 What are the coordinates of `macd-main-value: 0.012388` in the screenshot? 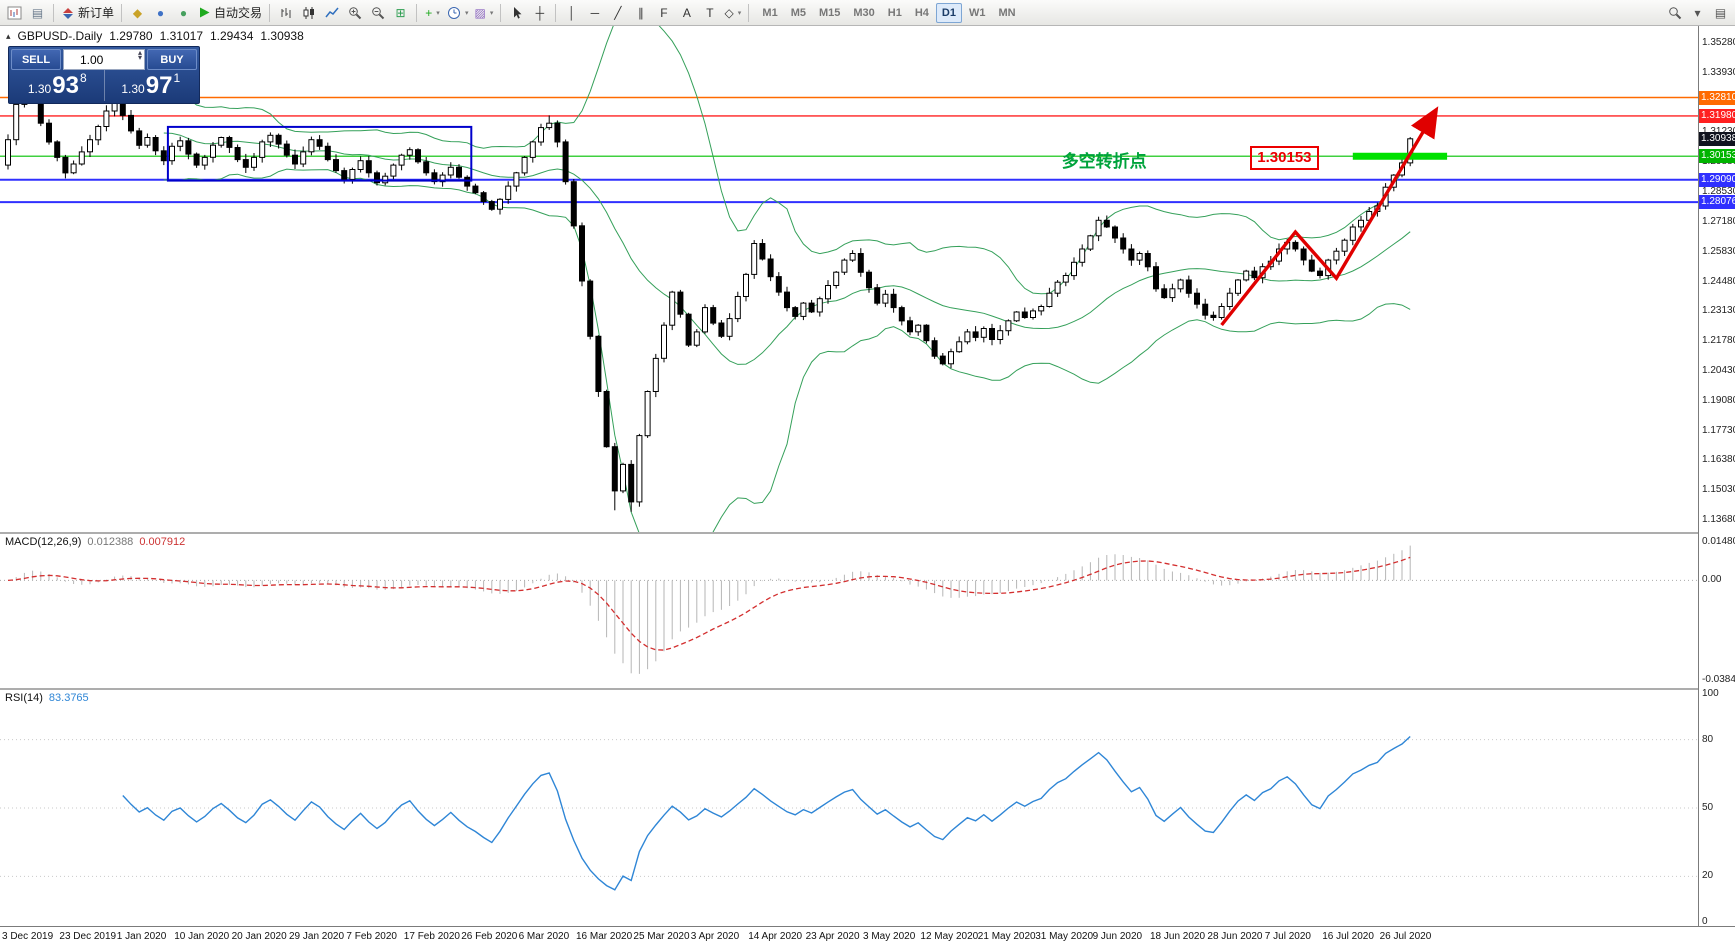 It's located at (110, 542).